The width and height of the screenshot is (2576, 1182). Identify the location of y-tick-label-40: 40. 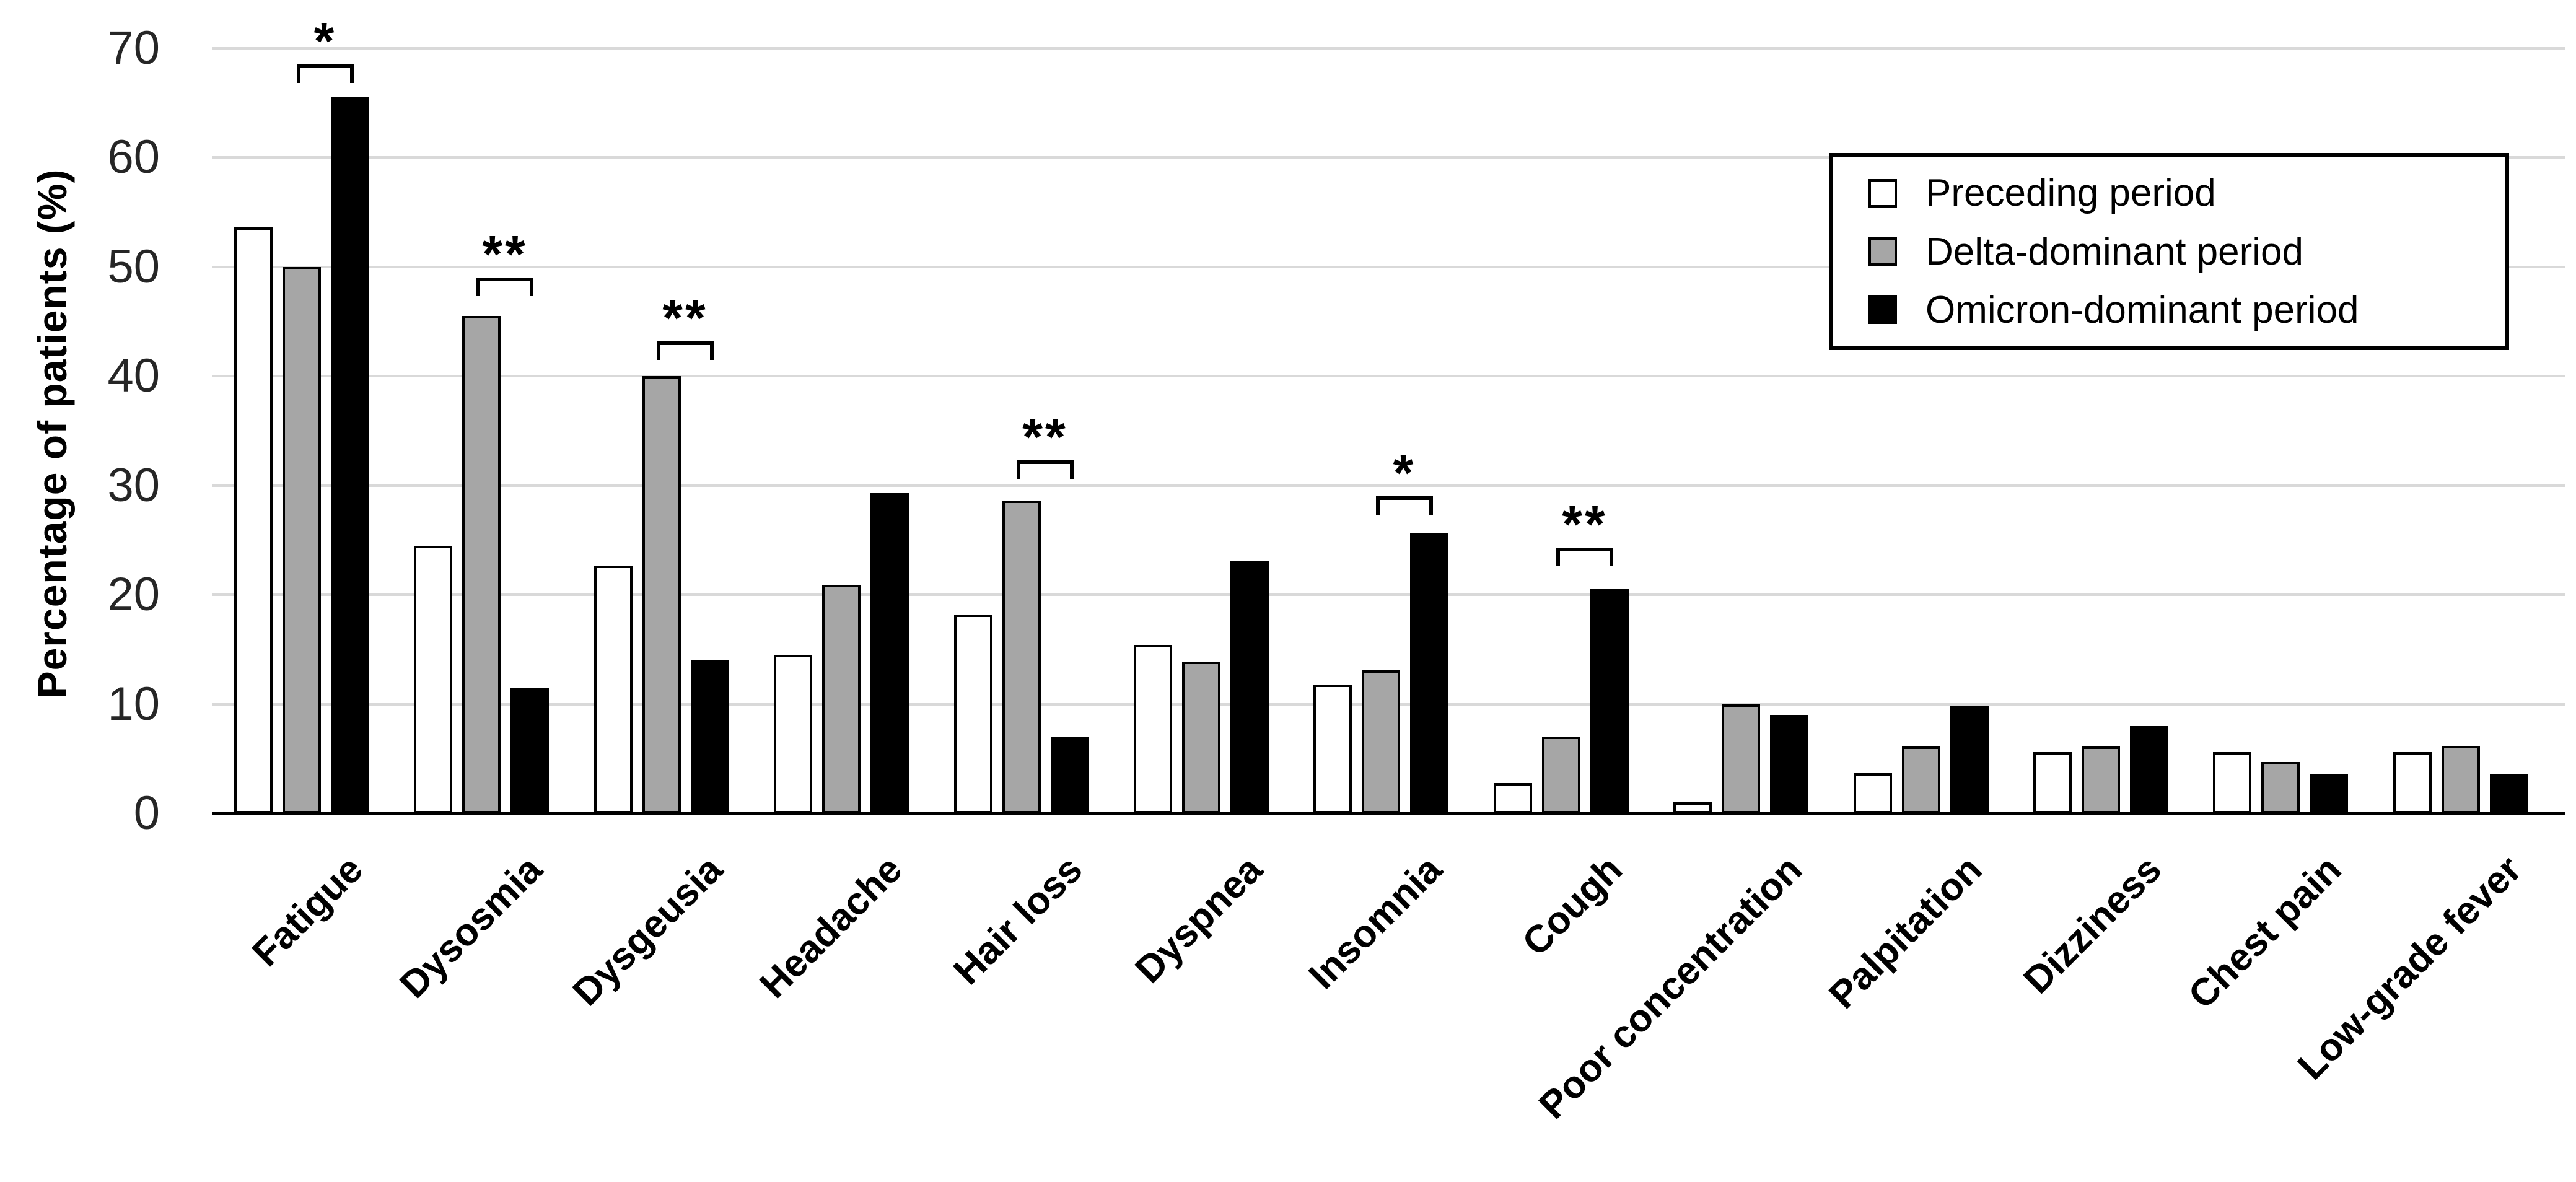
(133, 375).